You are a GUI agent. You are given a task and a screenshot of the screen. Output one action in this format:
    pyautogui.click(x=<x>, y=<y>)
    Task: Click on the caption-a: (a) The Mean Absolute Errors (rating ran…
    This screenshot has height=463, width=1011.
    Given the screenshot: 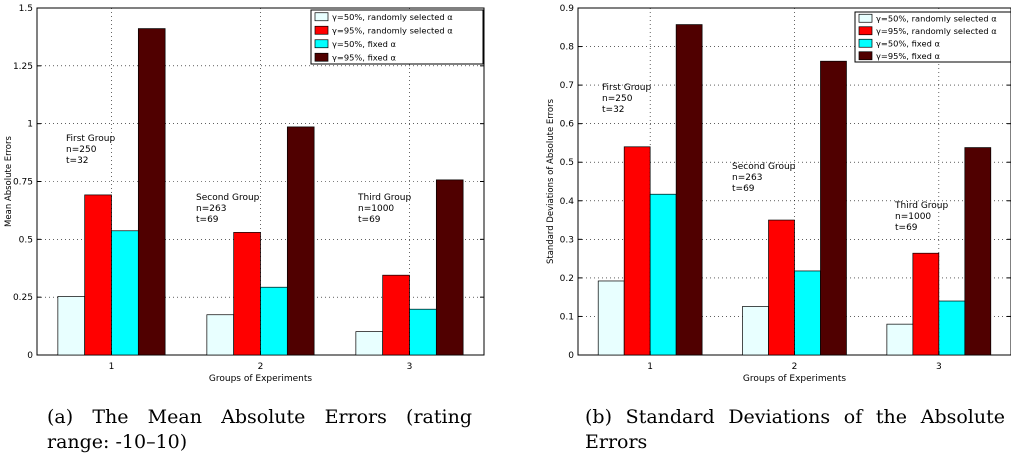 What is the action you would take?
    pyautogui.click(x=259, y=429)
    